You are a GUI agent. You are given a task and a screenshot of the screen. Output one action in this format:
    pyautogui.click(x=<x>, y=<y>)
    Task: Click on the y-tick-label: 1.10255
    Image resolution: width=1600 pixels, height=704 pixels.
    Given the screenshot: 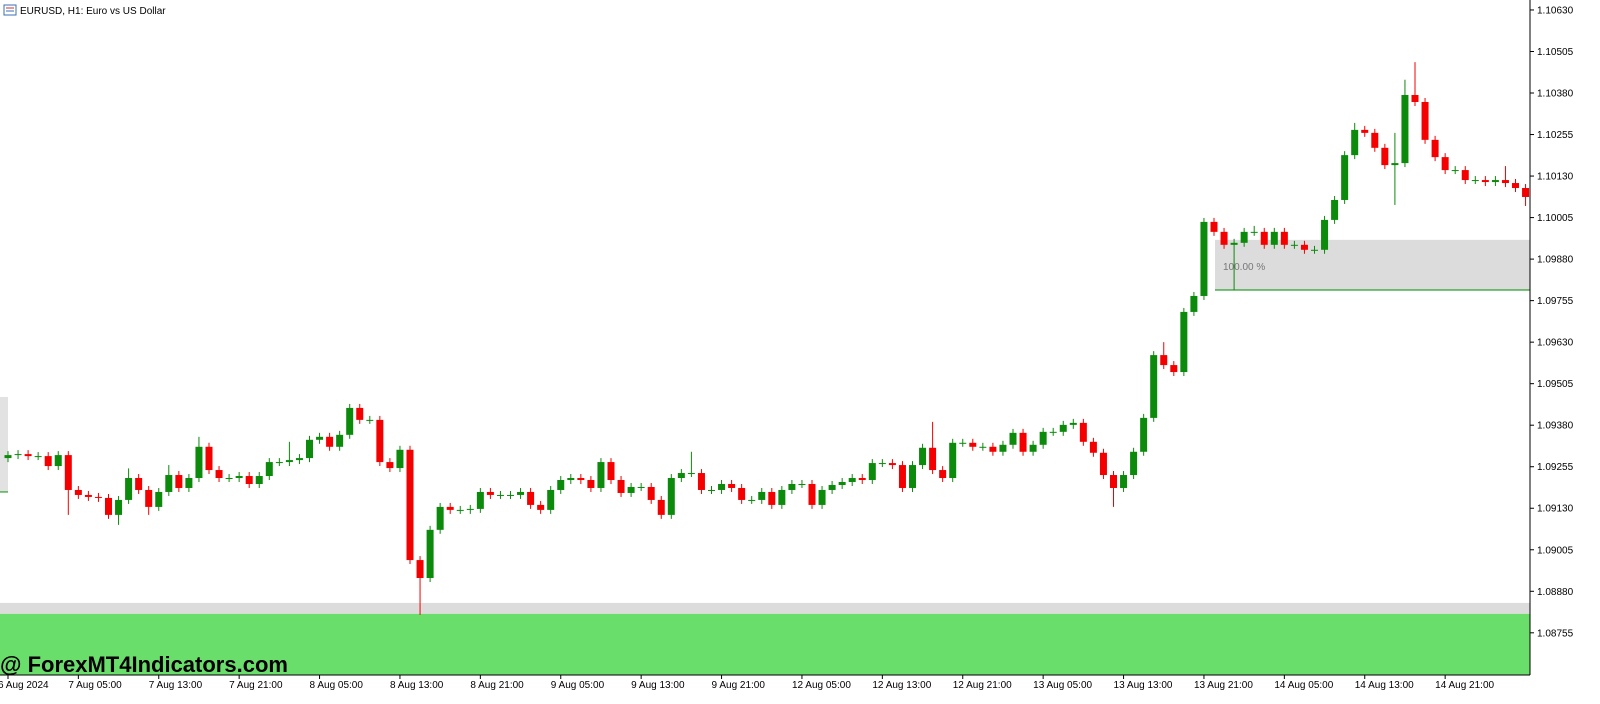 What is the action you would take?
    pyautogui.click(x=1555, y=135)
    